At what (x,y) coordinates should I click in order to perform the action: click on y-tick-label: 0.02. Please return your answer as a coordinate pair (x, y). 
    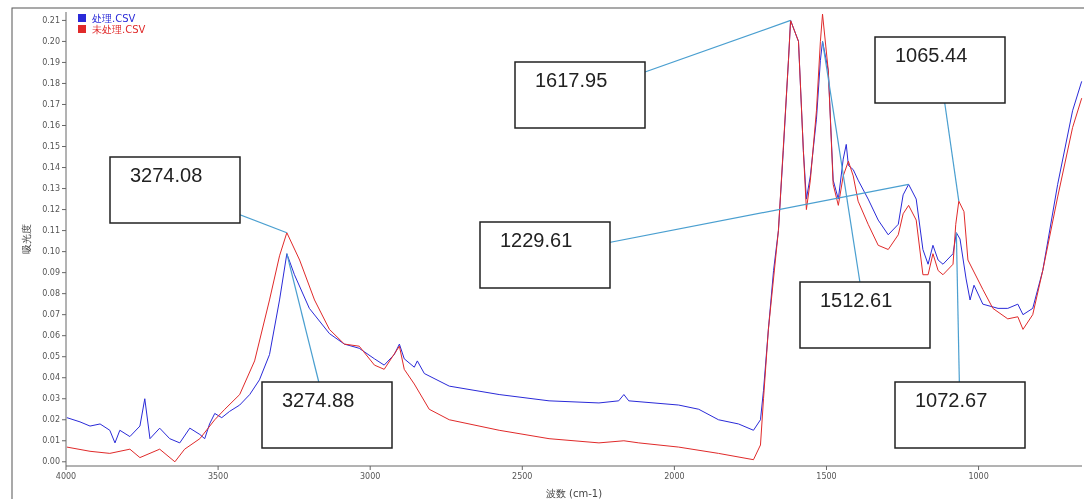
    Looking at the image, I should click on (51, 420).